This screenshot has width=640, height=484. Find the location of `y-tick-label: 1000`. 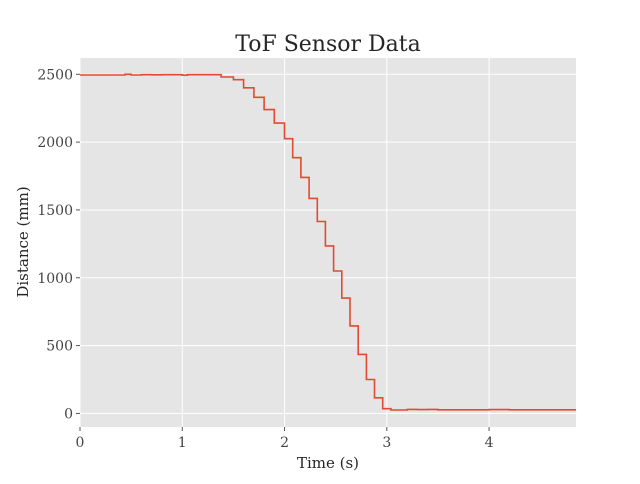

y-tick-label: 1000 is located at coordinates (55, 279).